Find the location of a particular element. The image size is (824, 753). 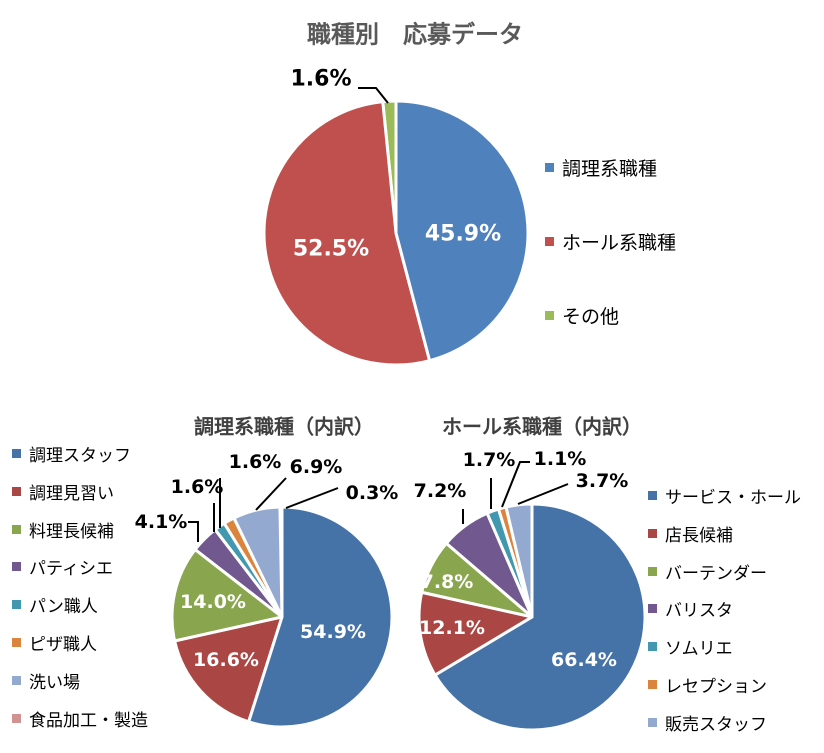

legend-label: ピザ職人 is located at coordinates (63, 645).